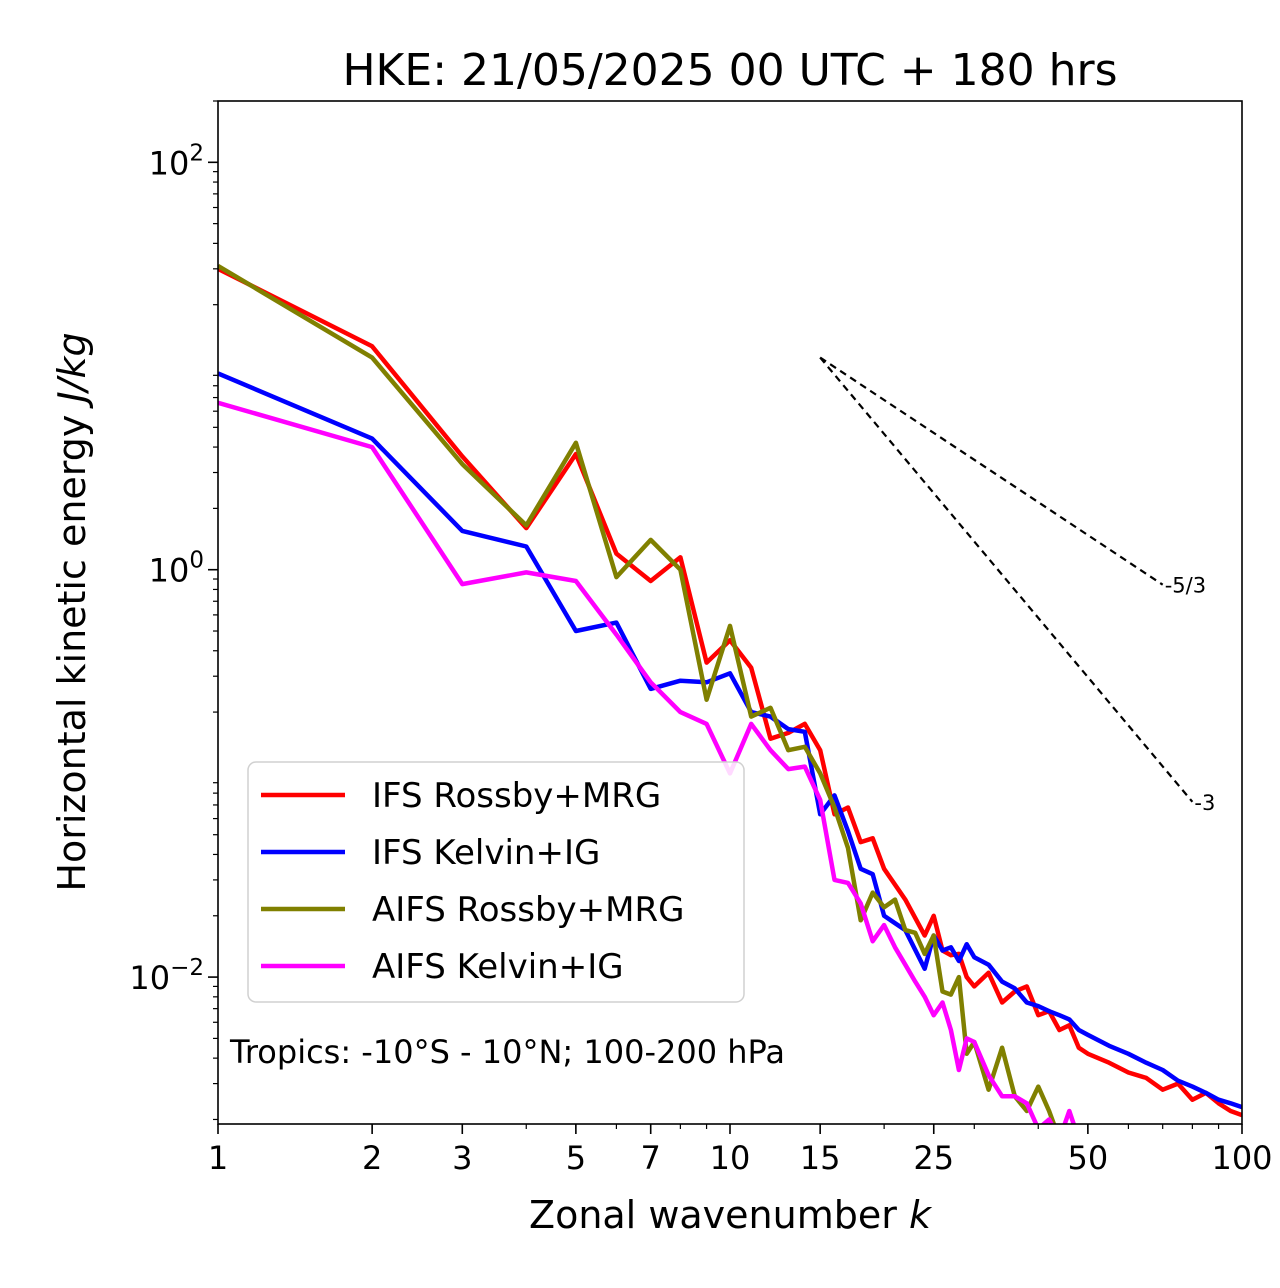  I want to click on x-tick-label-0: 1, so click(218, 1158).